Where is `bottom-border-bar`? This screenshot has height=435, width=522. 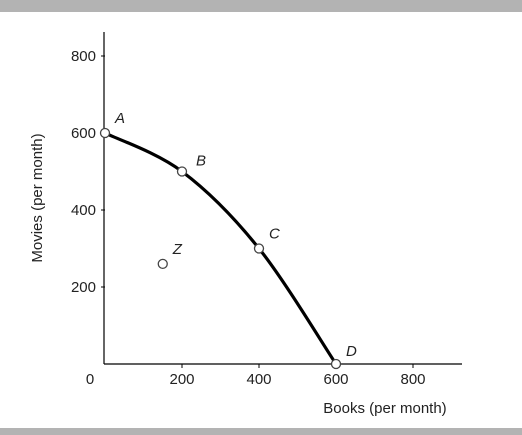
bottom-border-bar is located at coordinates (261, 431).